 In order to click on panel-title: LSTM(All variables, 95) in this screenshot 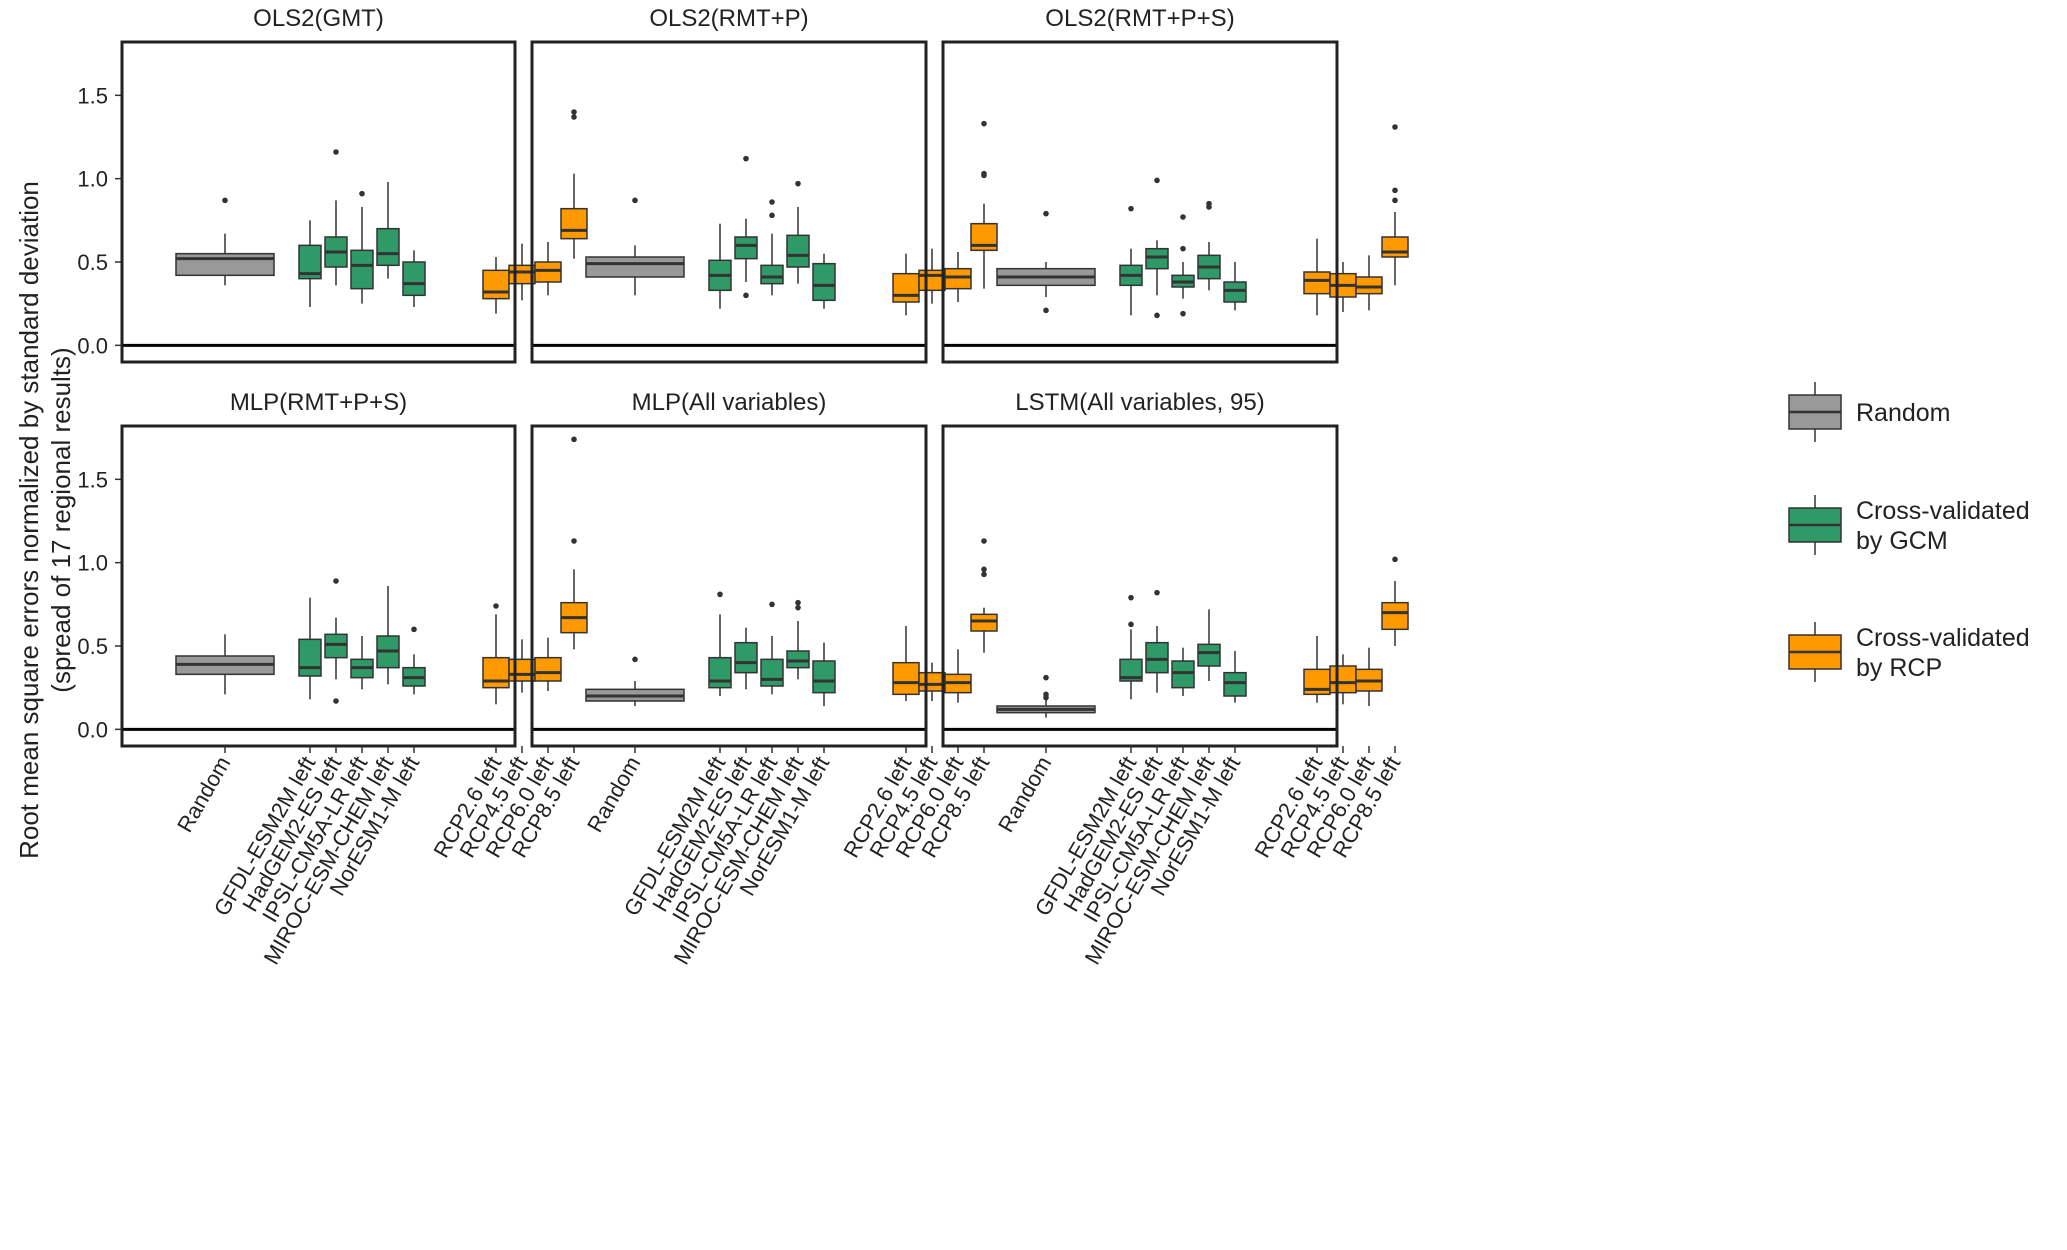, I will do `click(1139, 402)`.